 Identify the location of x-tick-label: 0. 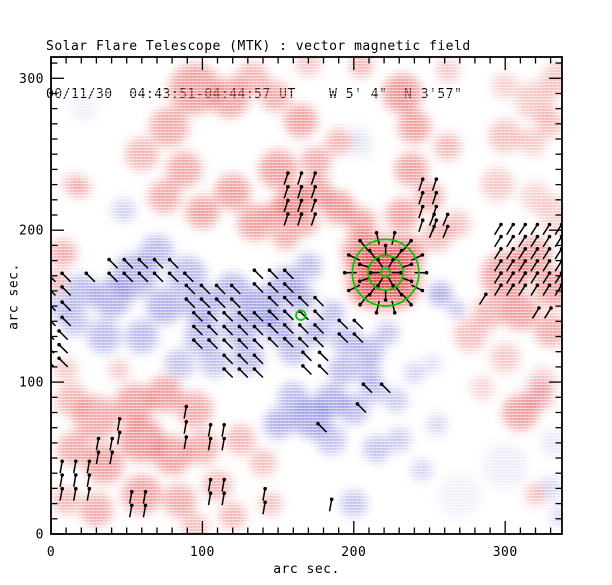
(51, 552).